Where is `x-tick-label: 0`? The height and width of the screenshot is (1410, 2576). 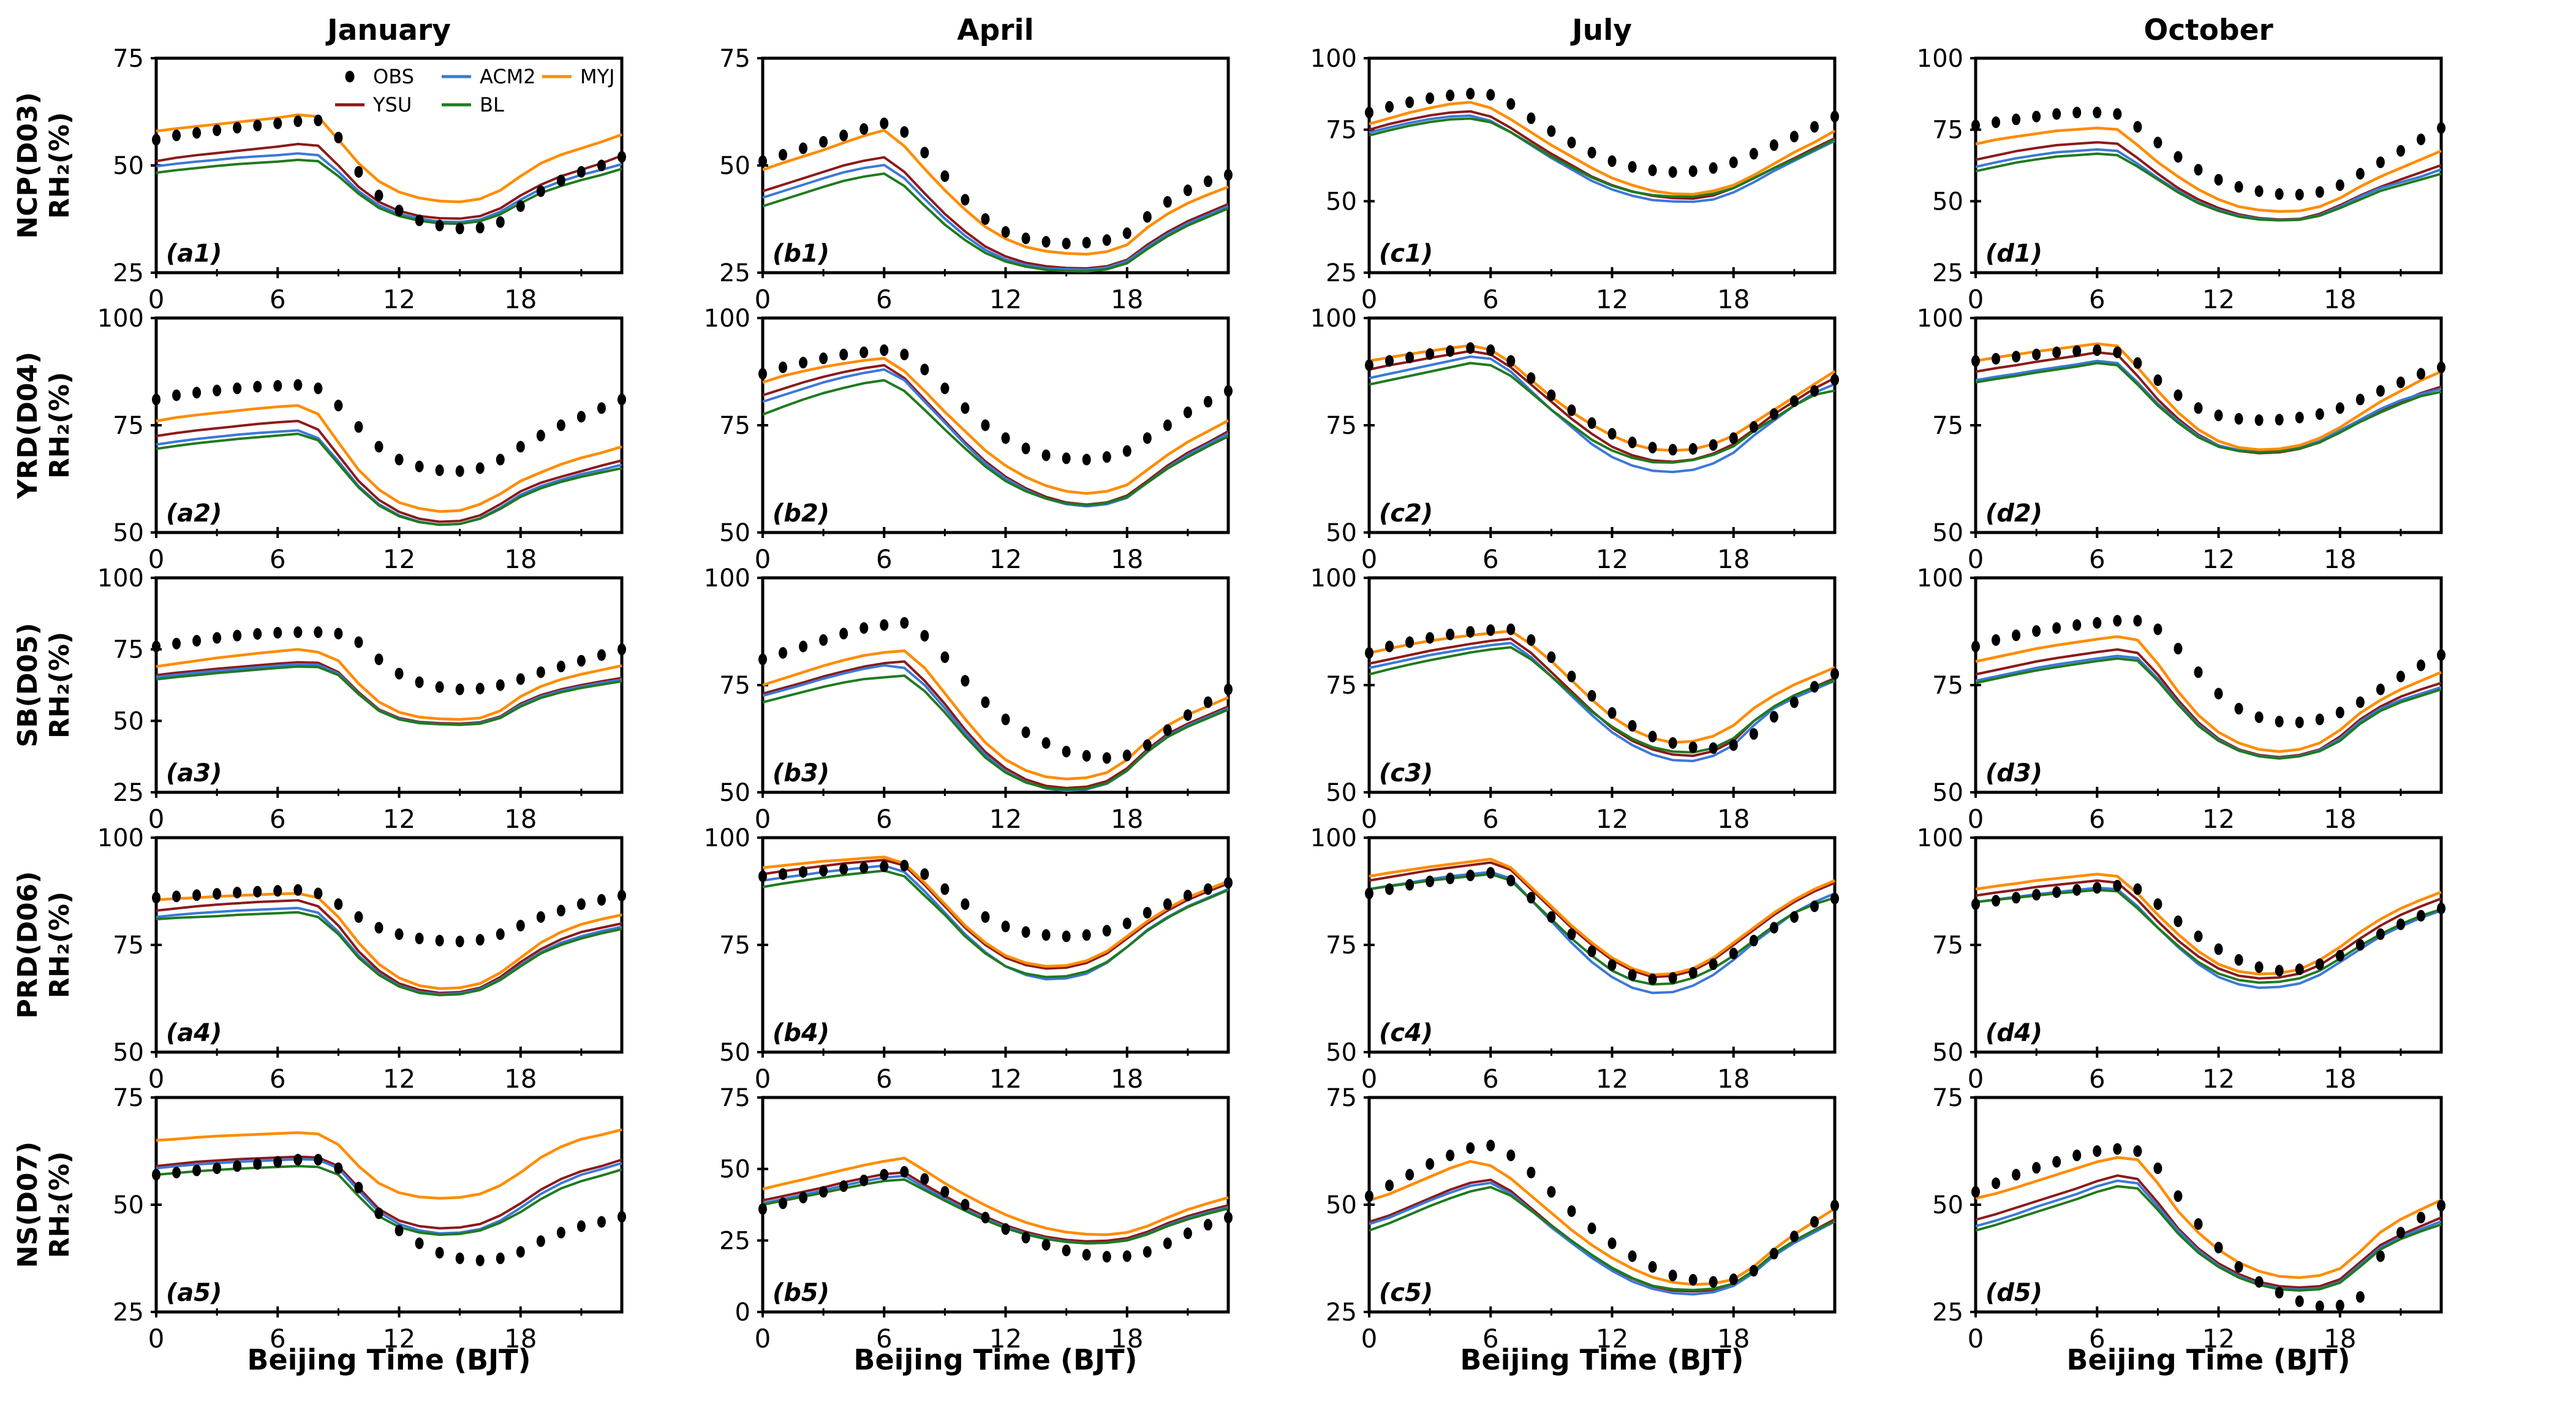
x-tick-label: 0 is located at coordinates (763, 299).